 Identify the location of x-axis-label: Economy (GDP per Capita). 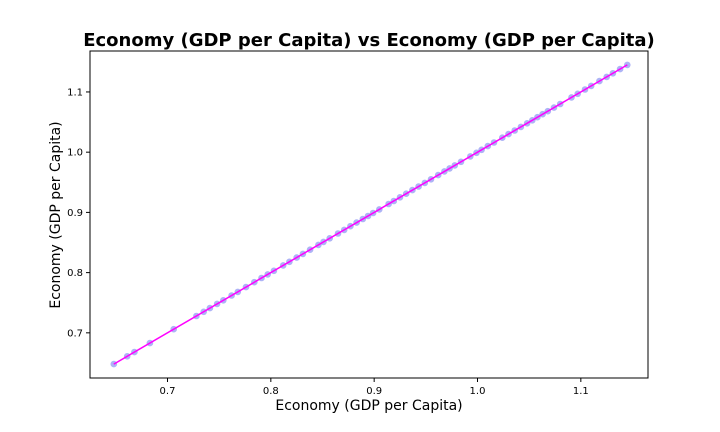
(368, 406).